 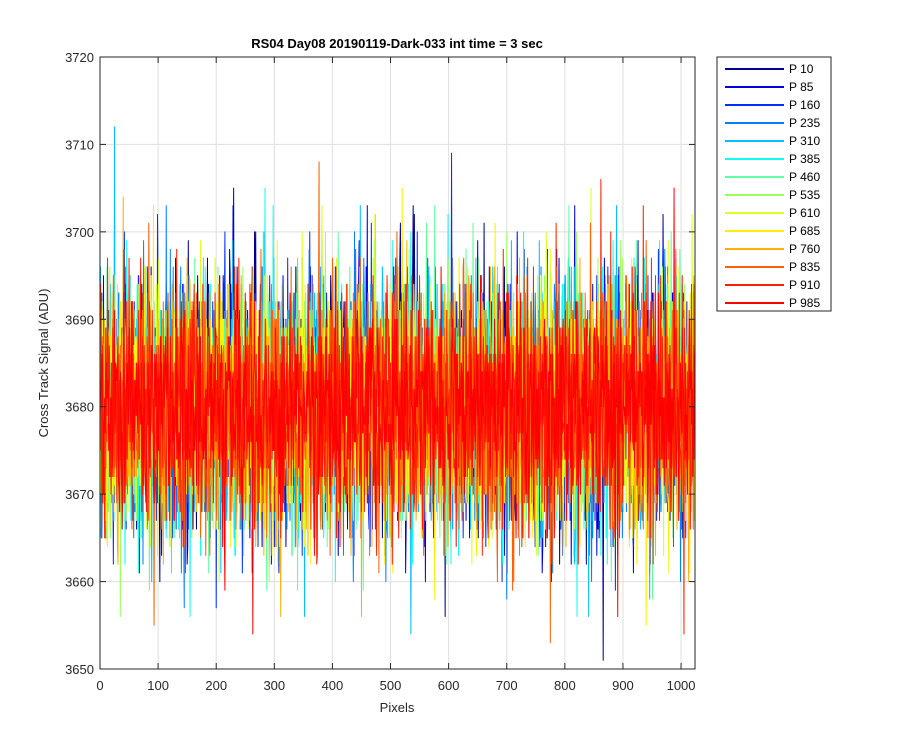 What do you see at coordinates (79, 144) in the screenshot?
I see `y-tick-label: 3710` at bounding box center [79, 144].